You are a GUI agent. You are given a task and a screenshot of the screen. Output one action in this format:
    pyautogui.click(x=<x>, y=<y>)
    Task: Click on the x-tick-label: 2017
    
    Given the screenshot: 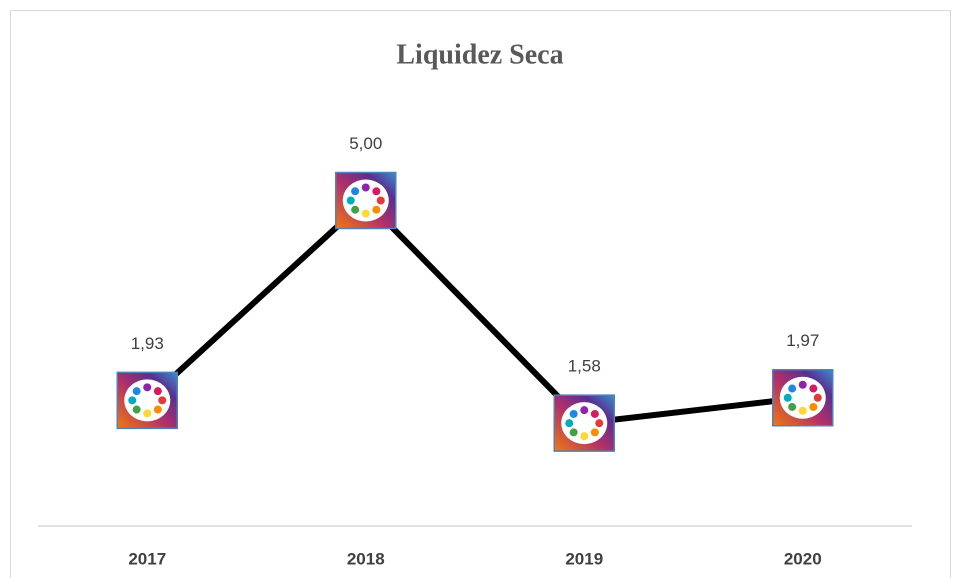 What is the action you would take?
    pyautogui.click(x=147, y=558)
    